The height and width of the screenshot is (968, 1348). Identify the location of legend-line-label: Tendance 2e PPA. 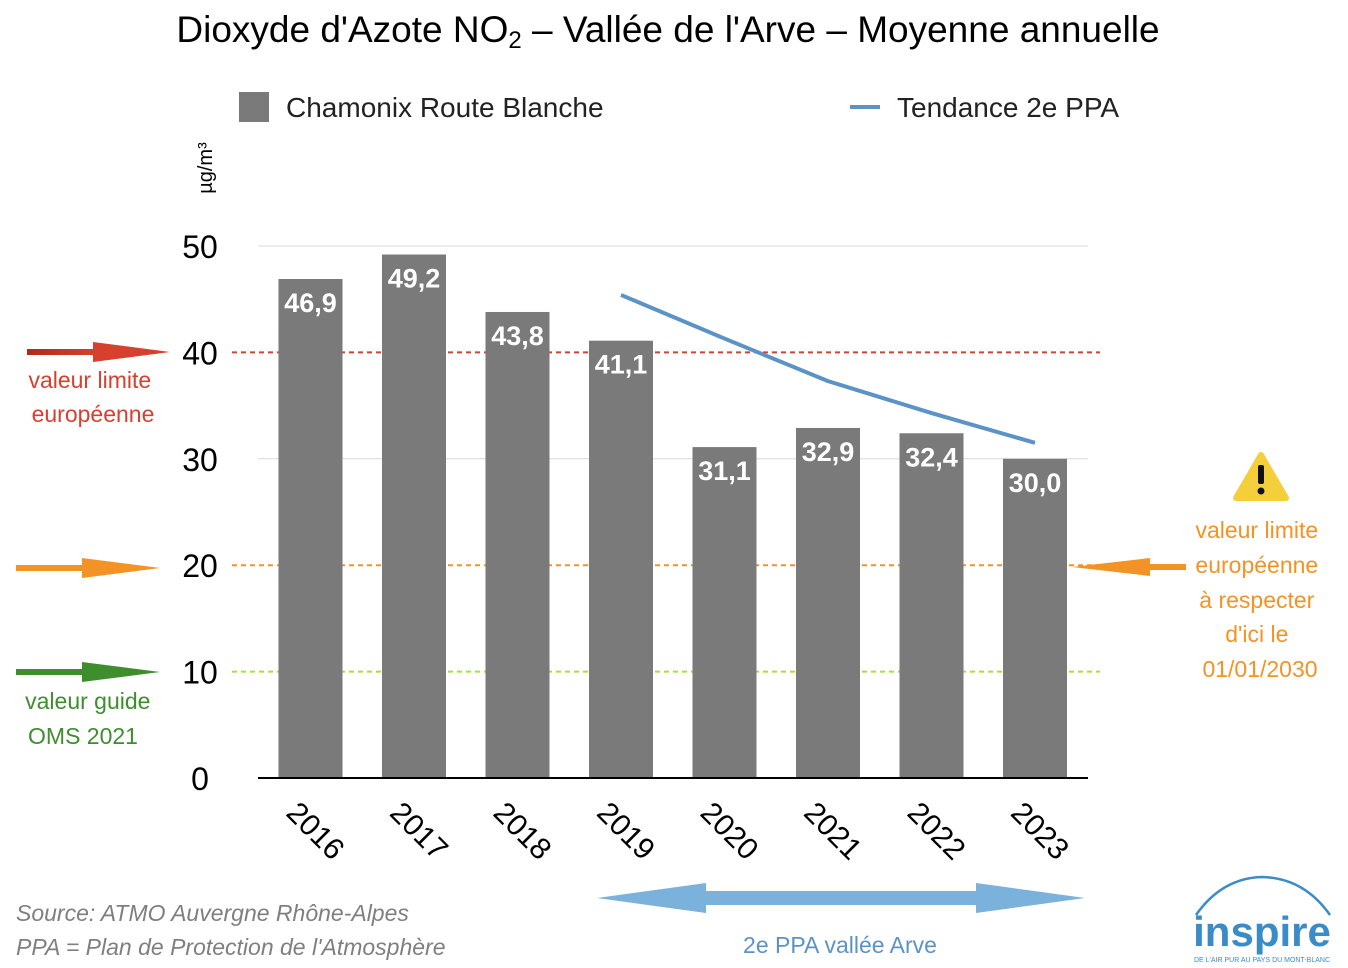
(1008, 107).